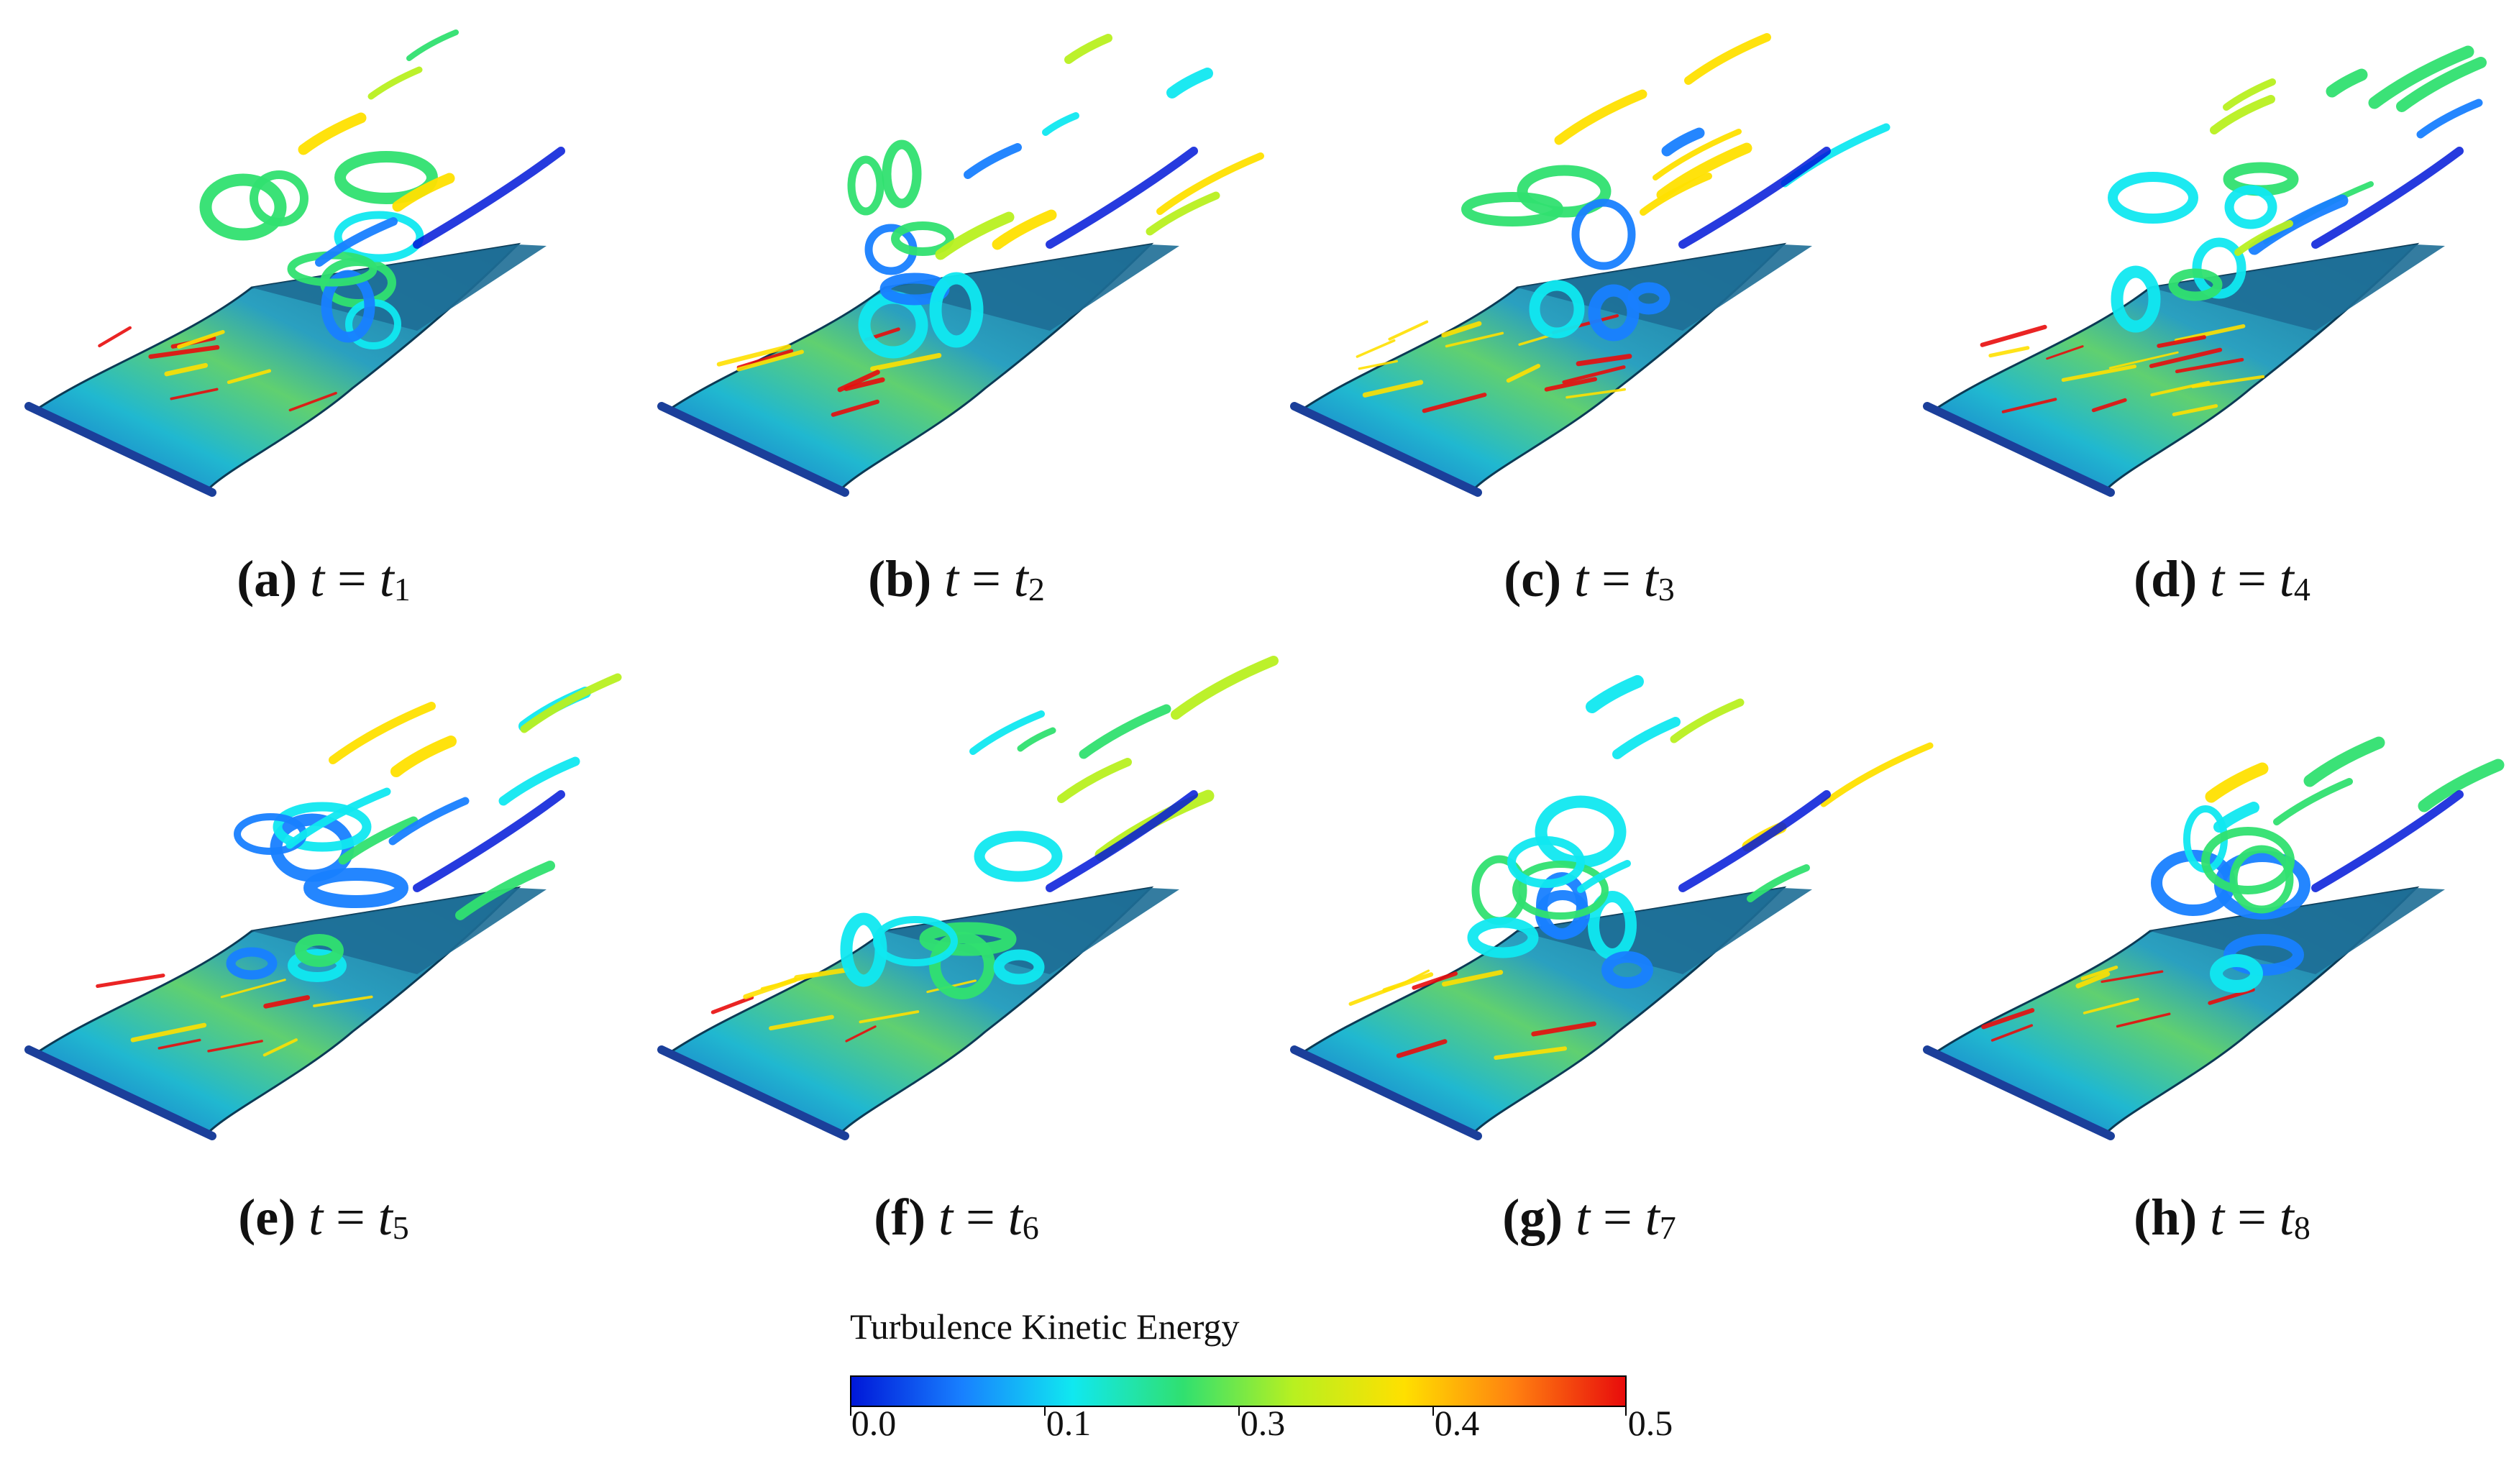  I want to click on caption-b: (b) t = t2, so click(956, 579).